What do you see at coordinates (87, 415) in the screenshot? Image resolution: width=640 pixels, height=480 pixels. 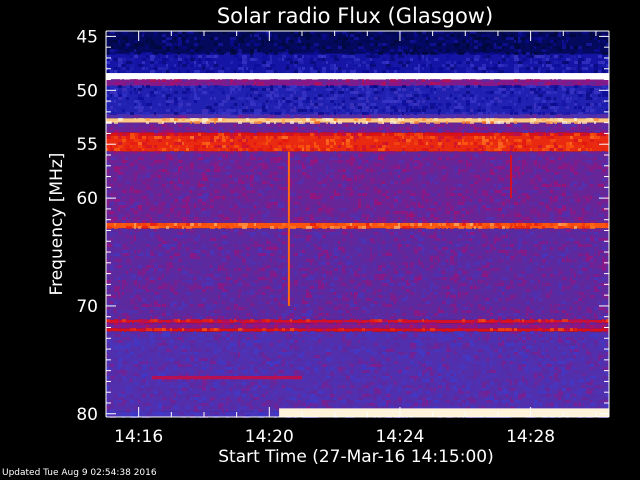 I see `y-tick-label-80: 80` at bounding box center [87, 415].